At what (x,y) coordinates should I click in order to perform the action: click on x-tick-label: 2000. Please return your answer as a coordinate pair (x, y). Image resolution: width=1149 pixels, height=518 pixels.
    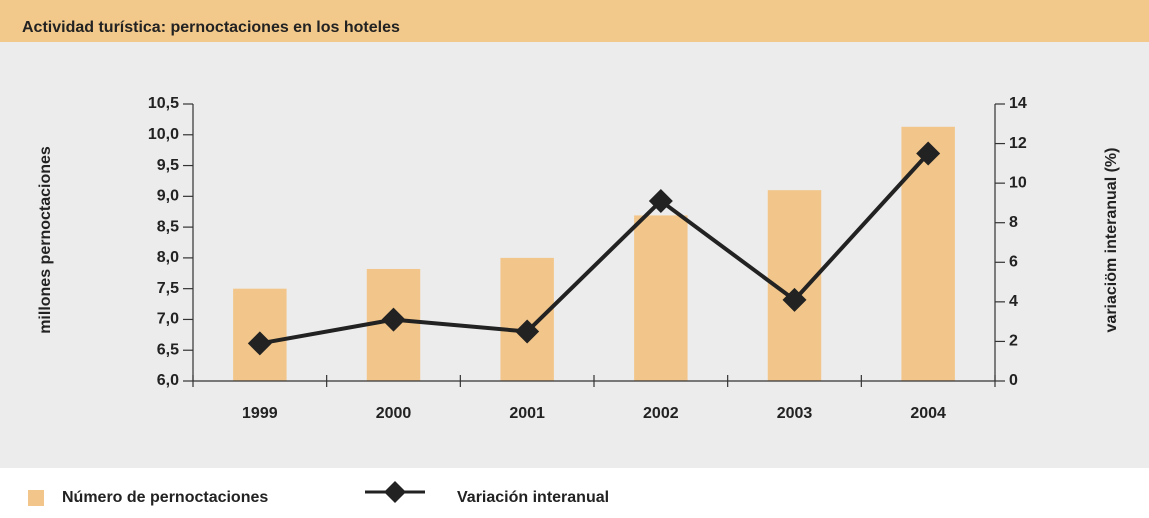
    Looking at the image, I should click on (394, 413).